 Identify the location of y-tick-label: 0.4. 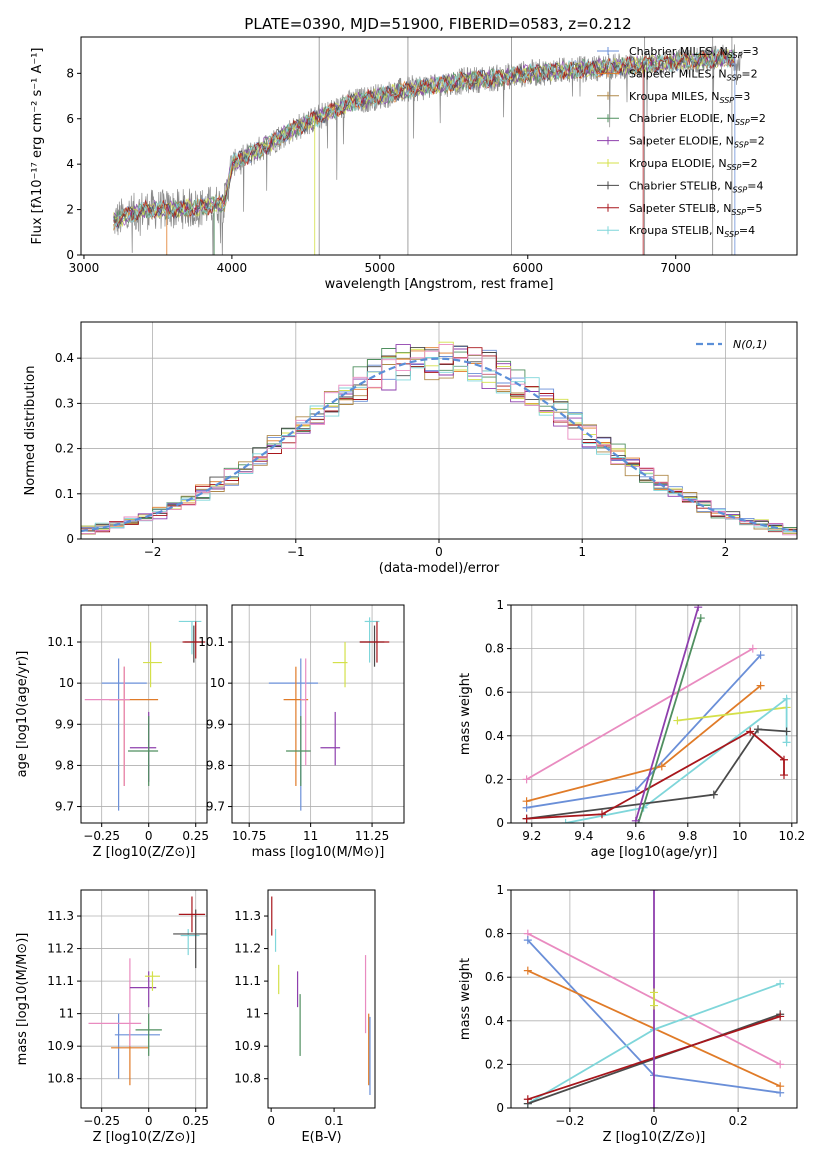
(64, 358).